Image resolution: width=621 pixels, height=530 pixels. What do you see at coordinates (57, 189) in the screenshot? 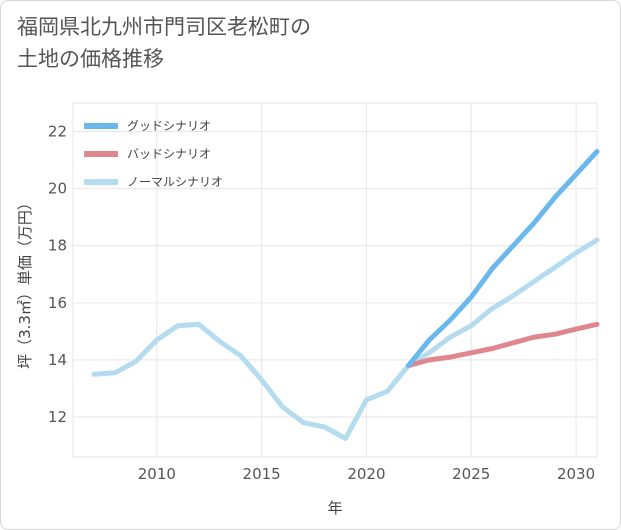
I see `y-tick-label: 20` at bounding box center [57, 189].